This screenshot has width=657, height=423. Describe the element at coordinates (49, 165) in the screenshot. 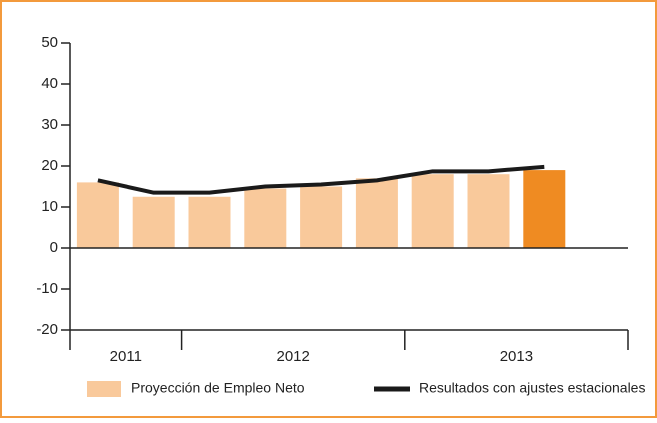

I see `y-tick-label: 20` at that location.